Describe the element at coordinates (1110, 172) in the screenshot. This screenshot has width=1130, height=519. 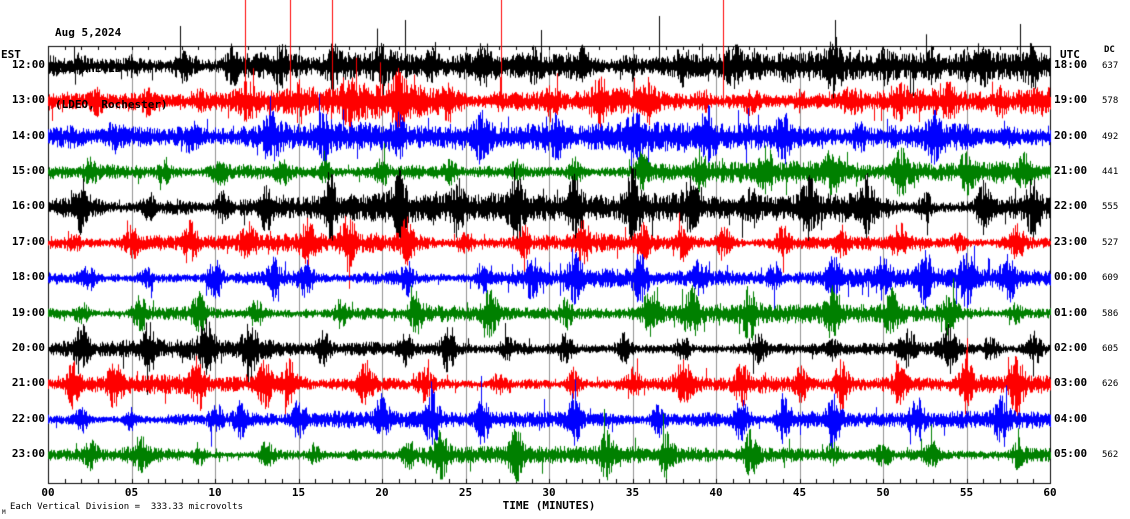
I see `dc-value: 441` at that location.